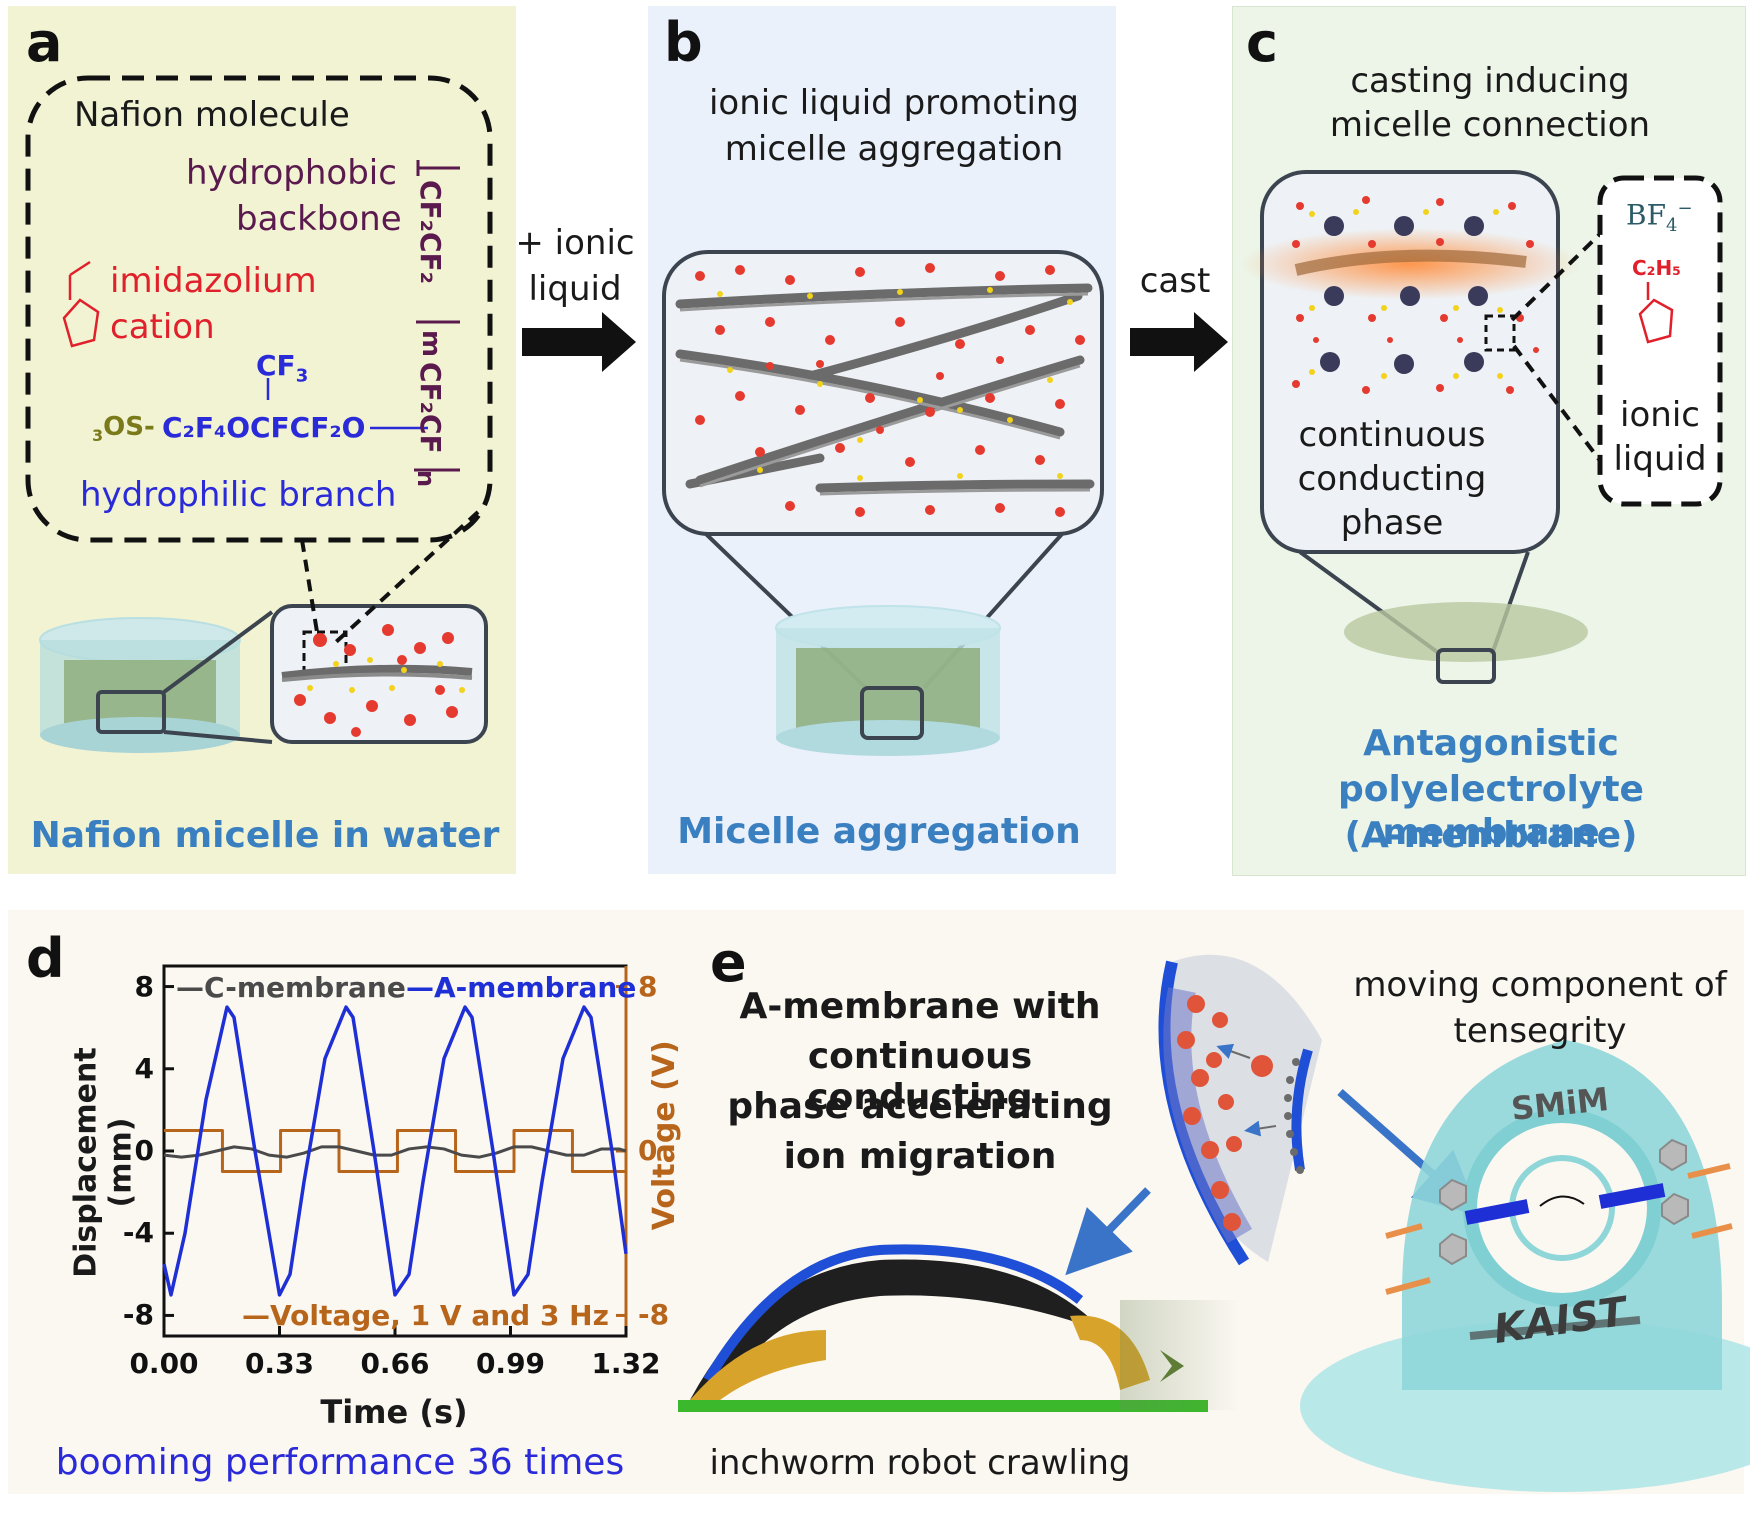 The width and height of the screenshot is (1750, 1528). I want to click on sulfonate-group: 3OS-, so click(123, 429).